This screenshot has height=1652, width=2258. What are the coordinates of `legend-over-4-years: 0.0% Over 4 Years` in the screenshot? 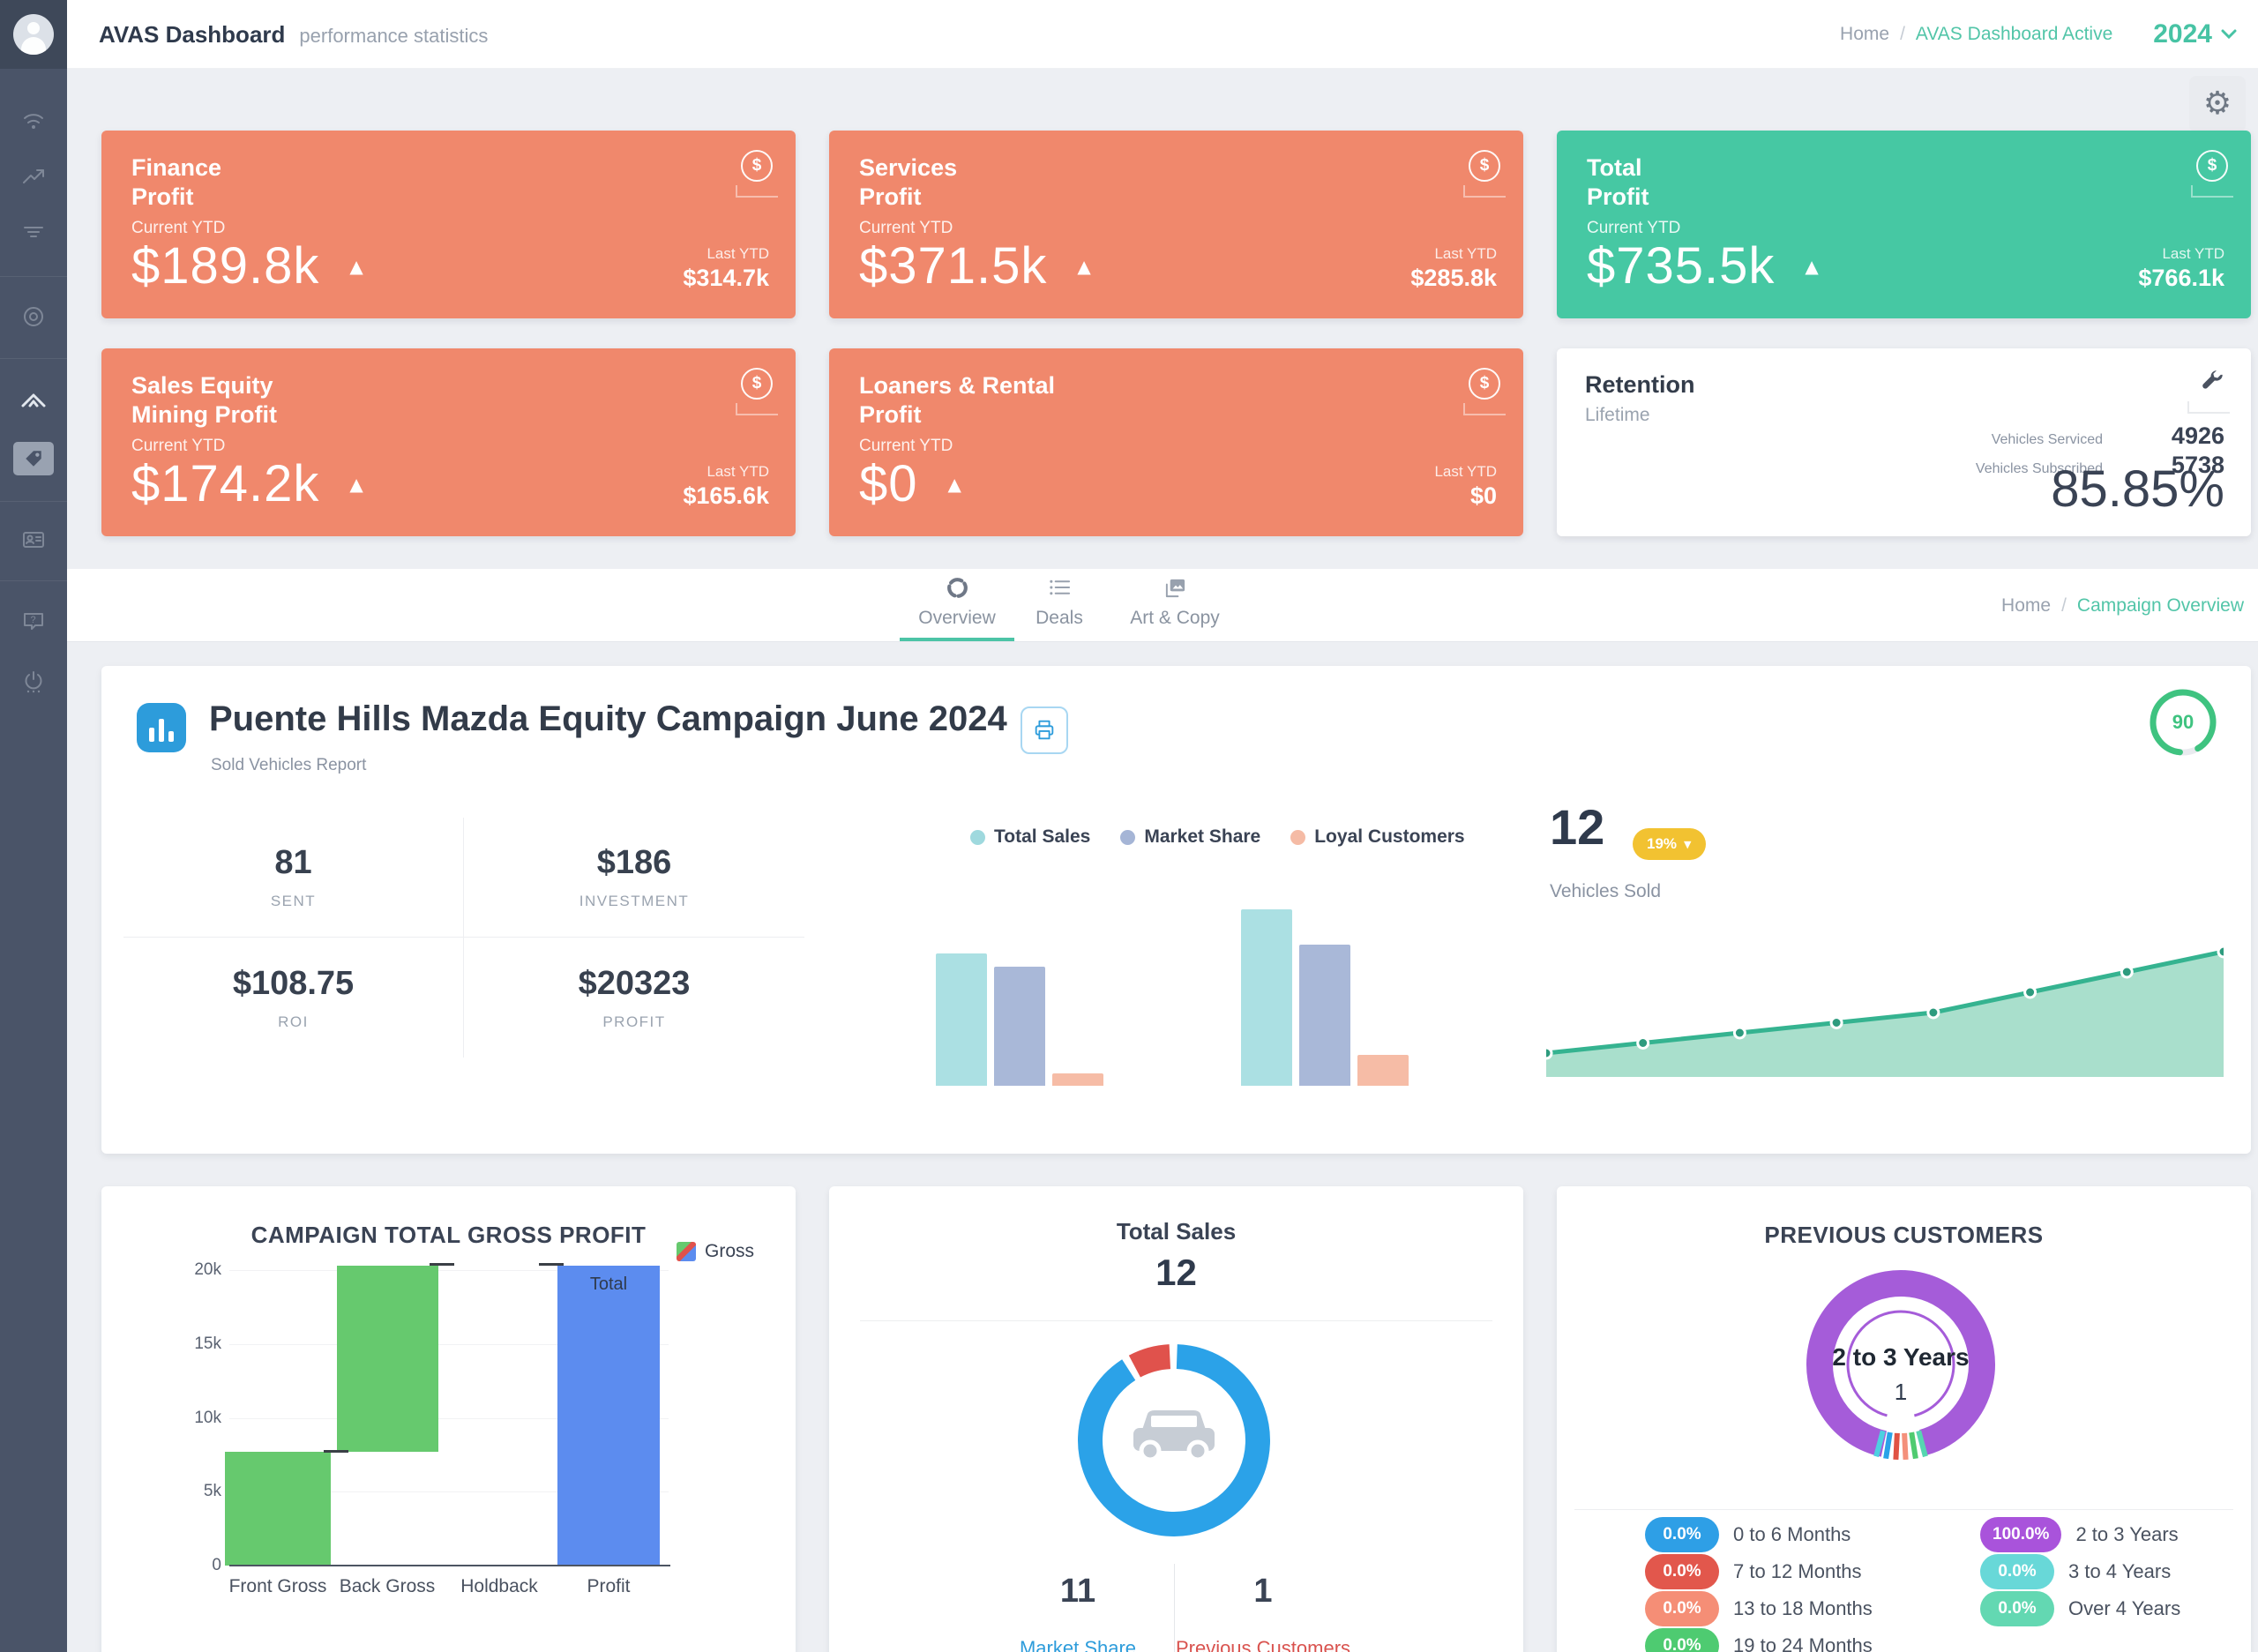 It's located at (2080, 1608).